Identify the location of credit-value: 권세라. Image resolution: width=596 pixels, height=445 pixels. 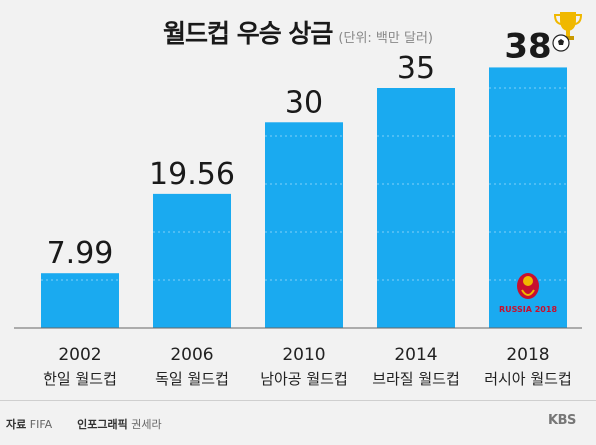
(146, 424).